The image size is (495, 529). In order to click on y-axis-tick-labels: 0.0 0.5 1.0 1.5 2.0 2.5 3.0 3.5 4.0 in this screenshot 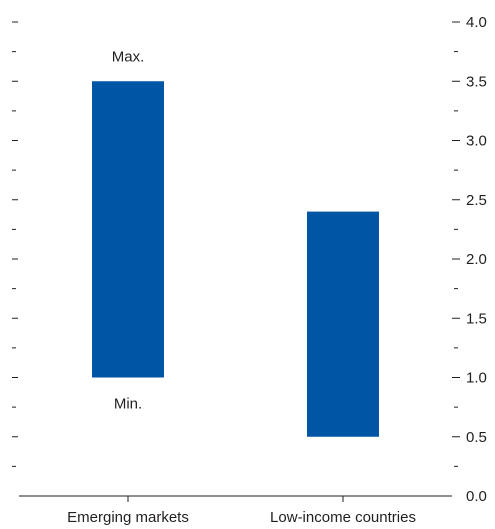, I will do `click(476, 259)`.